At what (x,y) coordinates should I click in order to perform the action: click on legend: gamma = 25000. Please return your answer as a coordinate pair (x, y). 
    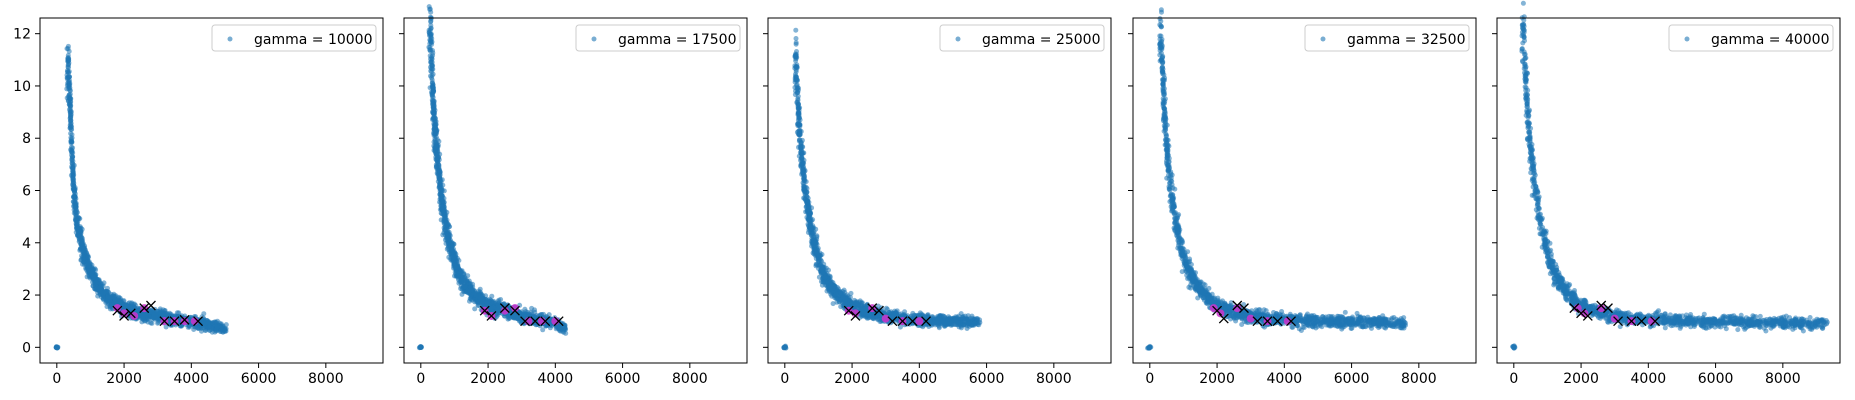
    Looking at the image, I should click on (1022, 38).